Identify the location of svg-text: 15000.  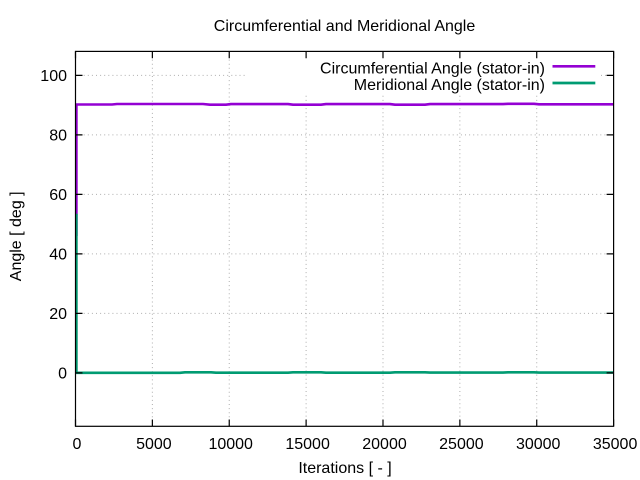
(307, 444).